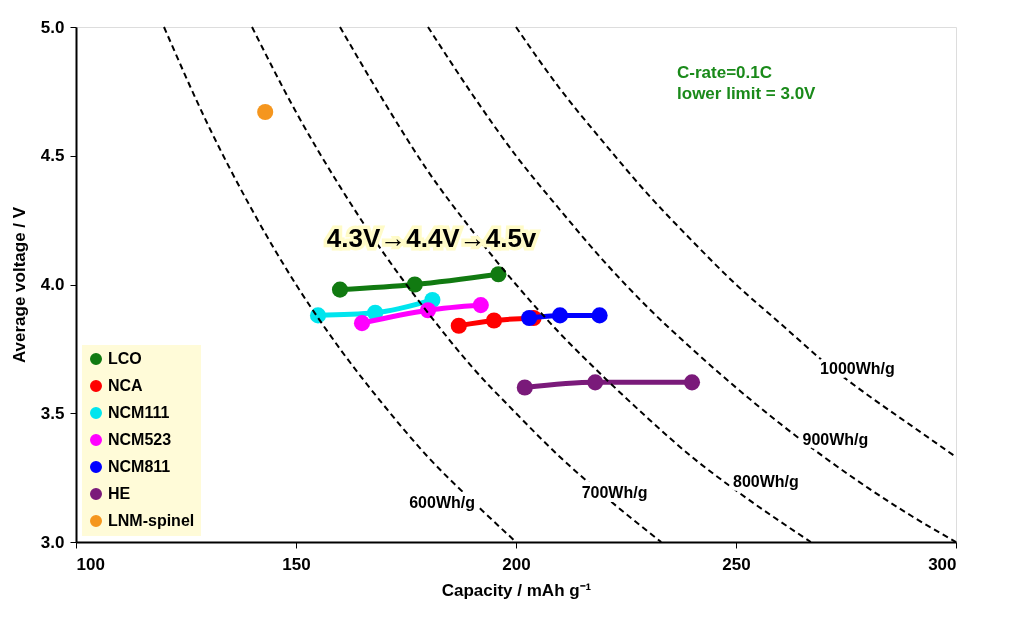 This screenshot has width=1036, height=641. Describe the element at coordinates (119, 493) in the screenshot. I see `legend-label: HE` at that location.